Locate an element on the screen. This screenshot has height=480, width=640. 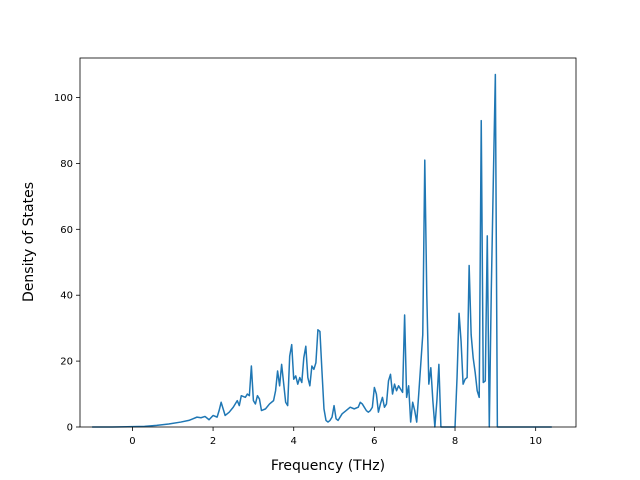
y-tick-label: 40 is located at coordinates (66, 296).